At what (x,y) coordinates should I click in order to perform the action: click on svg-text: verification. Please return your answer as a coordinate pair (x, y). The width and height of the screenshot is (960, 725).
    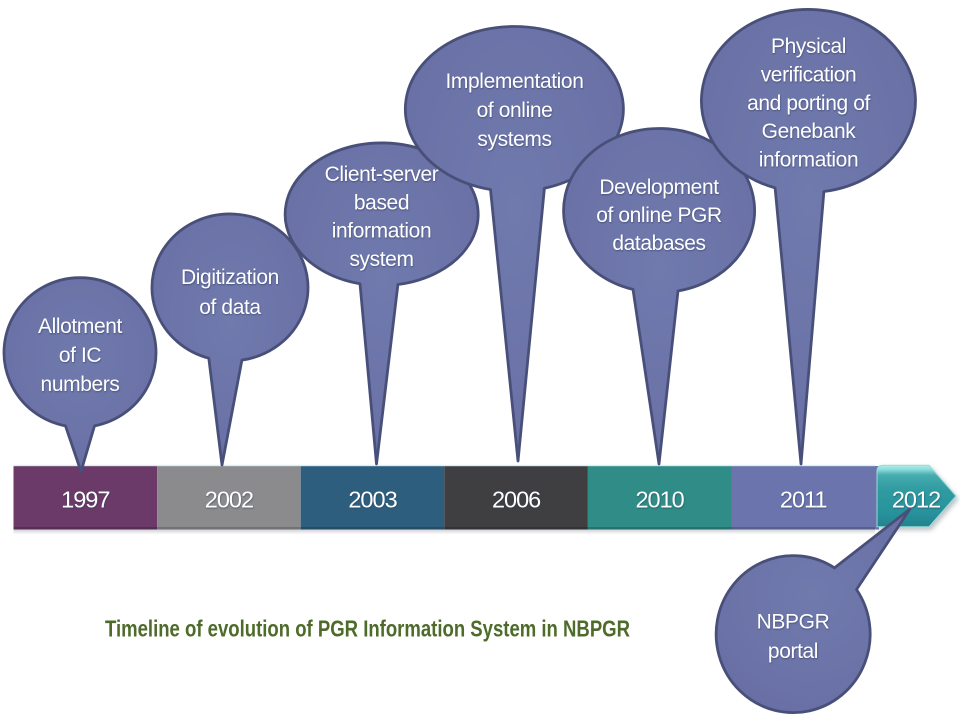
    Looking at the image, I should click on (809, 75).